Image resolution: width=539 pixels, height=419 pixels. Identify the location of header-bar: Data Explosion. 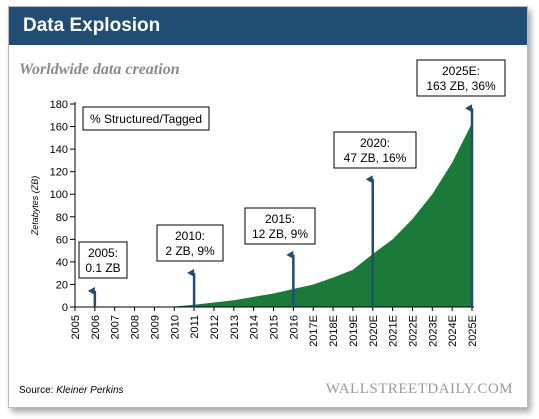
(268, 26).